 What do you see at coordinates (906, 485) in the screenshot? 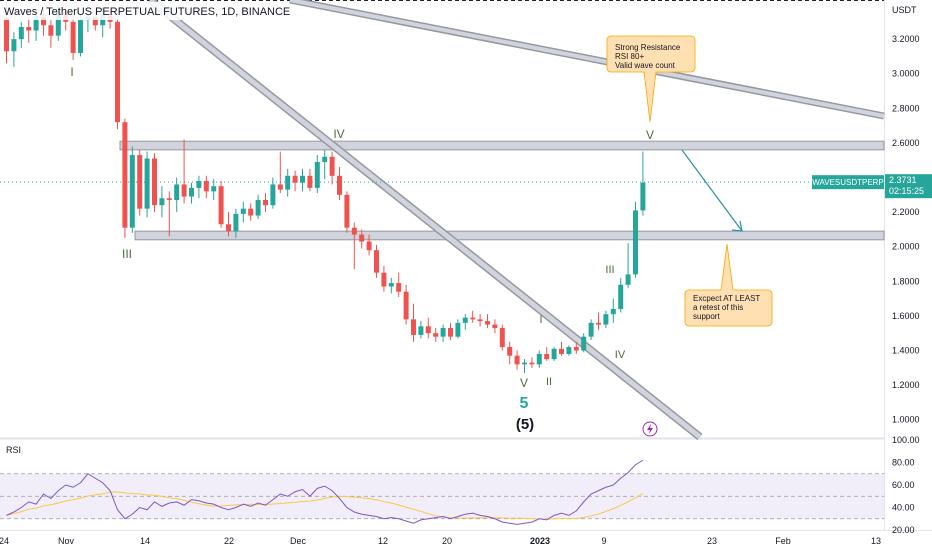
I see `rsi-axis: 100.00 80.00 60.00 40.00 20.00` at bounding box center [906, 485].